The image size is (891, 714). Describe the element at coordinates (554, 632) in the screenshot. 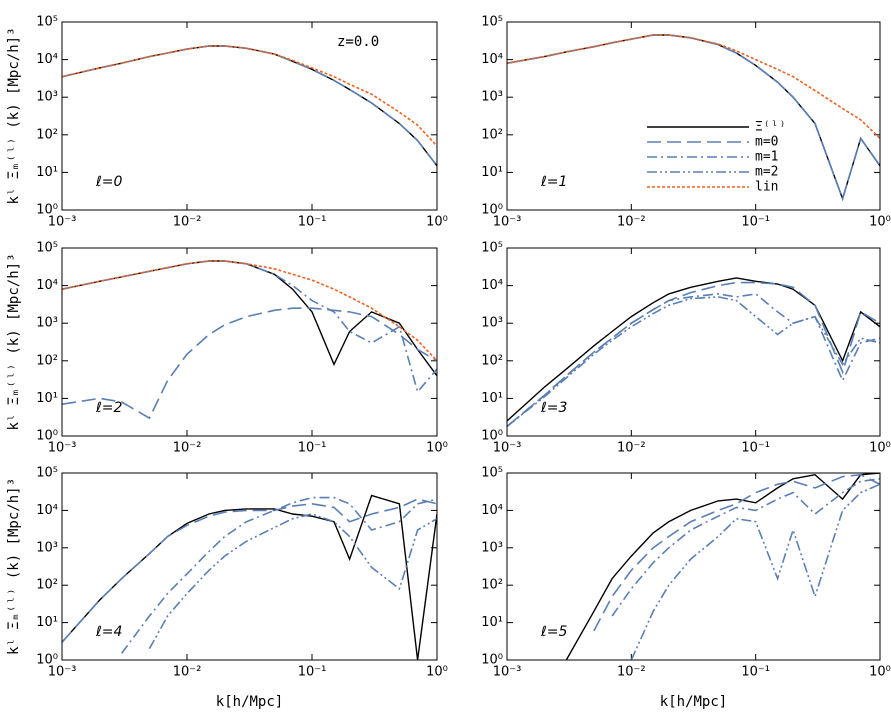

I see `panel-label: ℓ=5` at that location.